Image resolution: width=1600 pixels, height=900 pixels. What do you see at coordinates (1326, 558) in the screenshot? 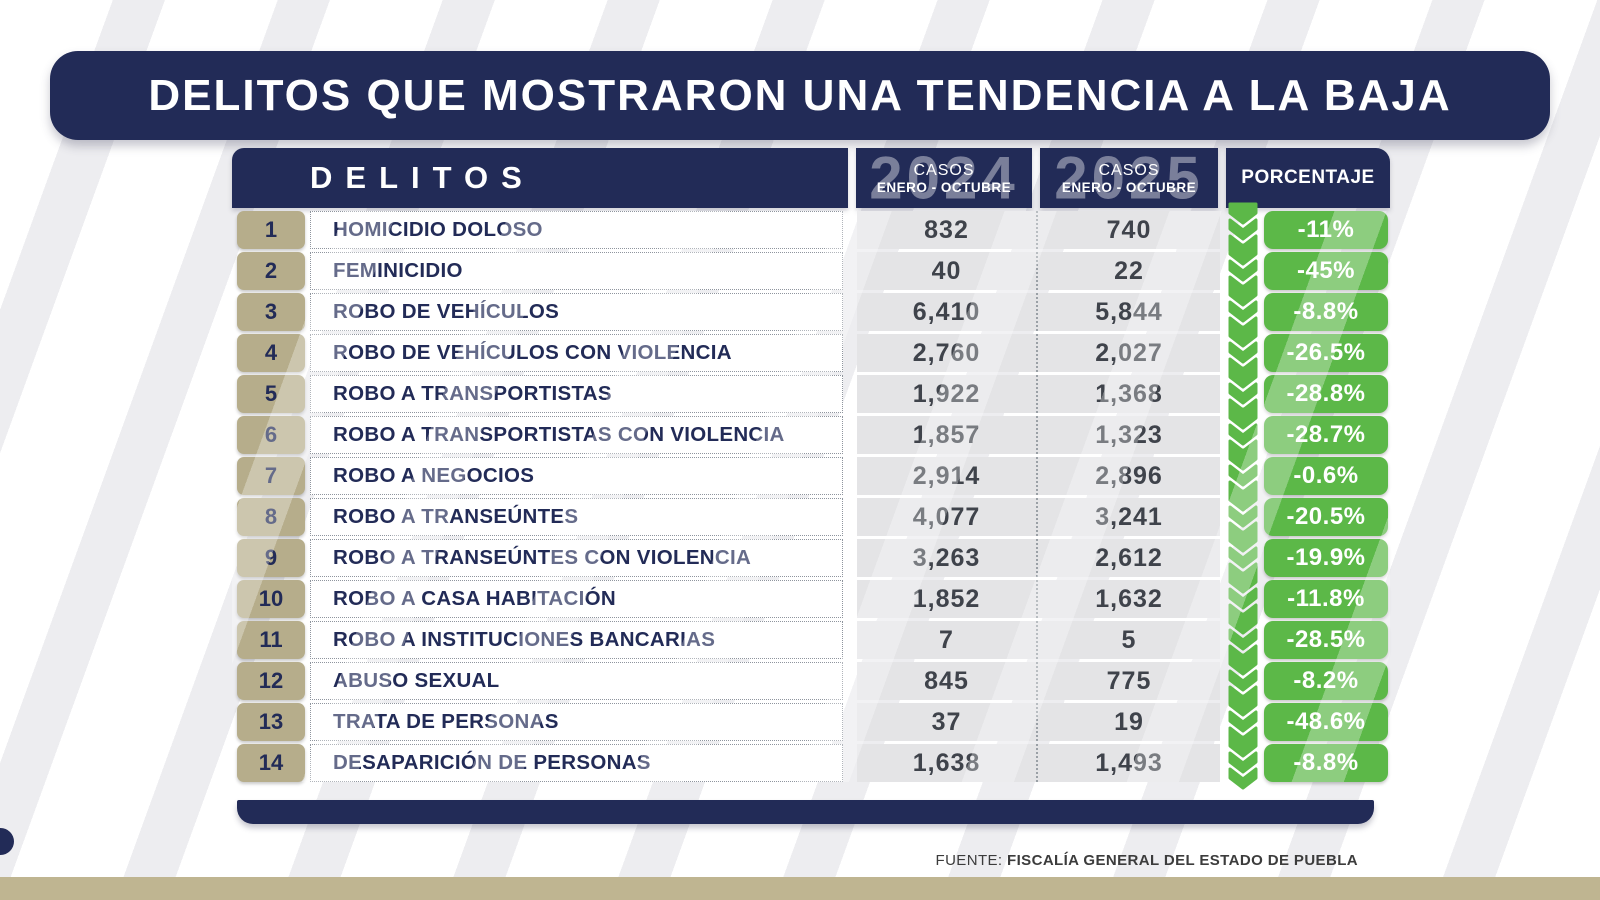
I see `percentage-badge: -19.9%` at bounding box center [1326, 558].